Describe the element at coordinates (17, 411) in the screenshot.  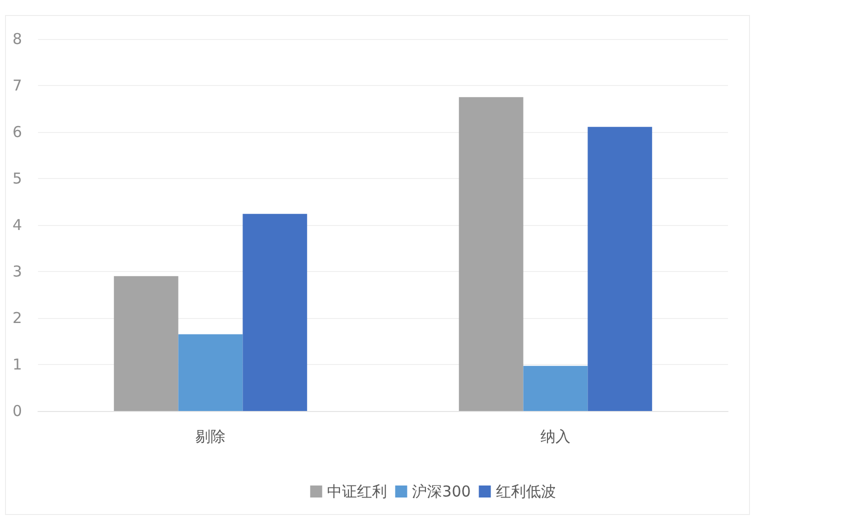
I see `y-tick-label: 0` at that location.